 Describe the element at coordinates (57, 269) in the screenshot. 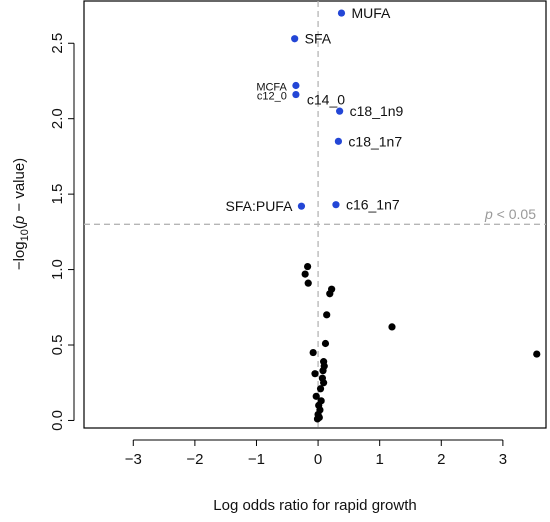

I see `y-tick-label: 1.0` at that location.